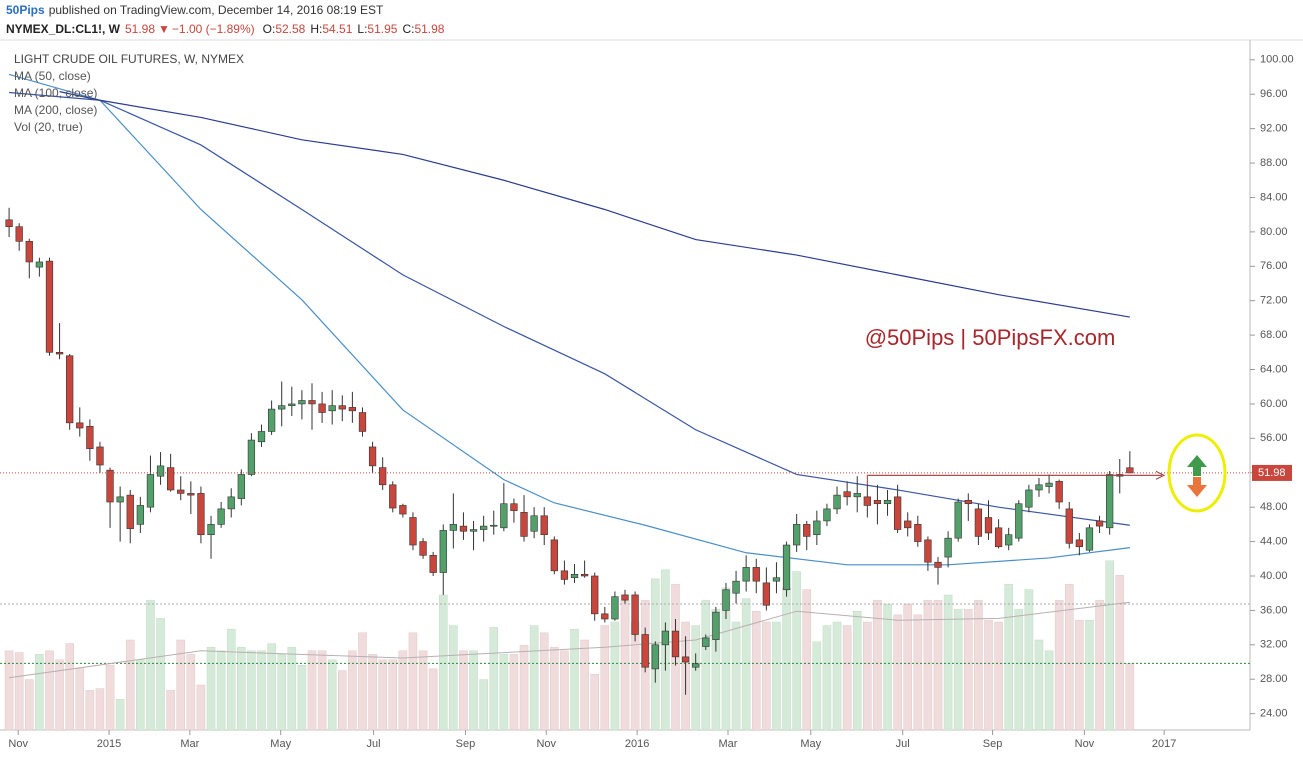  I want to click on y-tick-label: 60.00, so click(1274, 404).